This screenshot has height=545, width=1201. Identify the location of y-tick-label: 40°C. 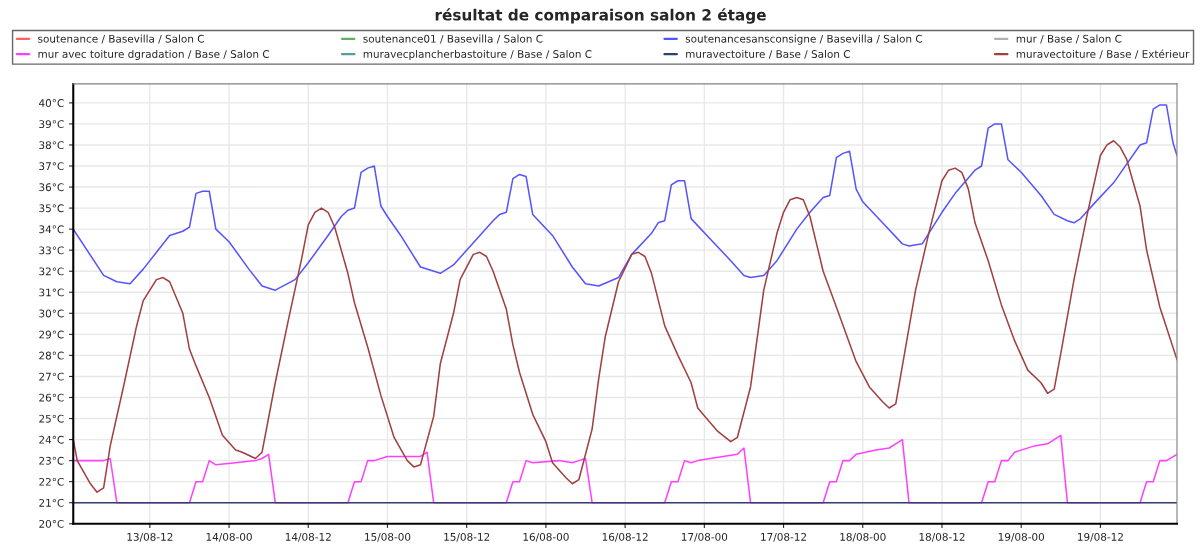
(51, 103).